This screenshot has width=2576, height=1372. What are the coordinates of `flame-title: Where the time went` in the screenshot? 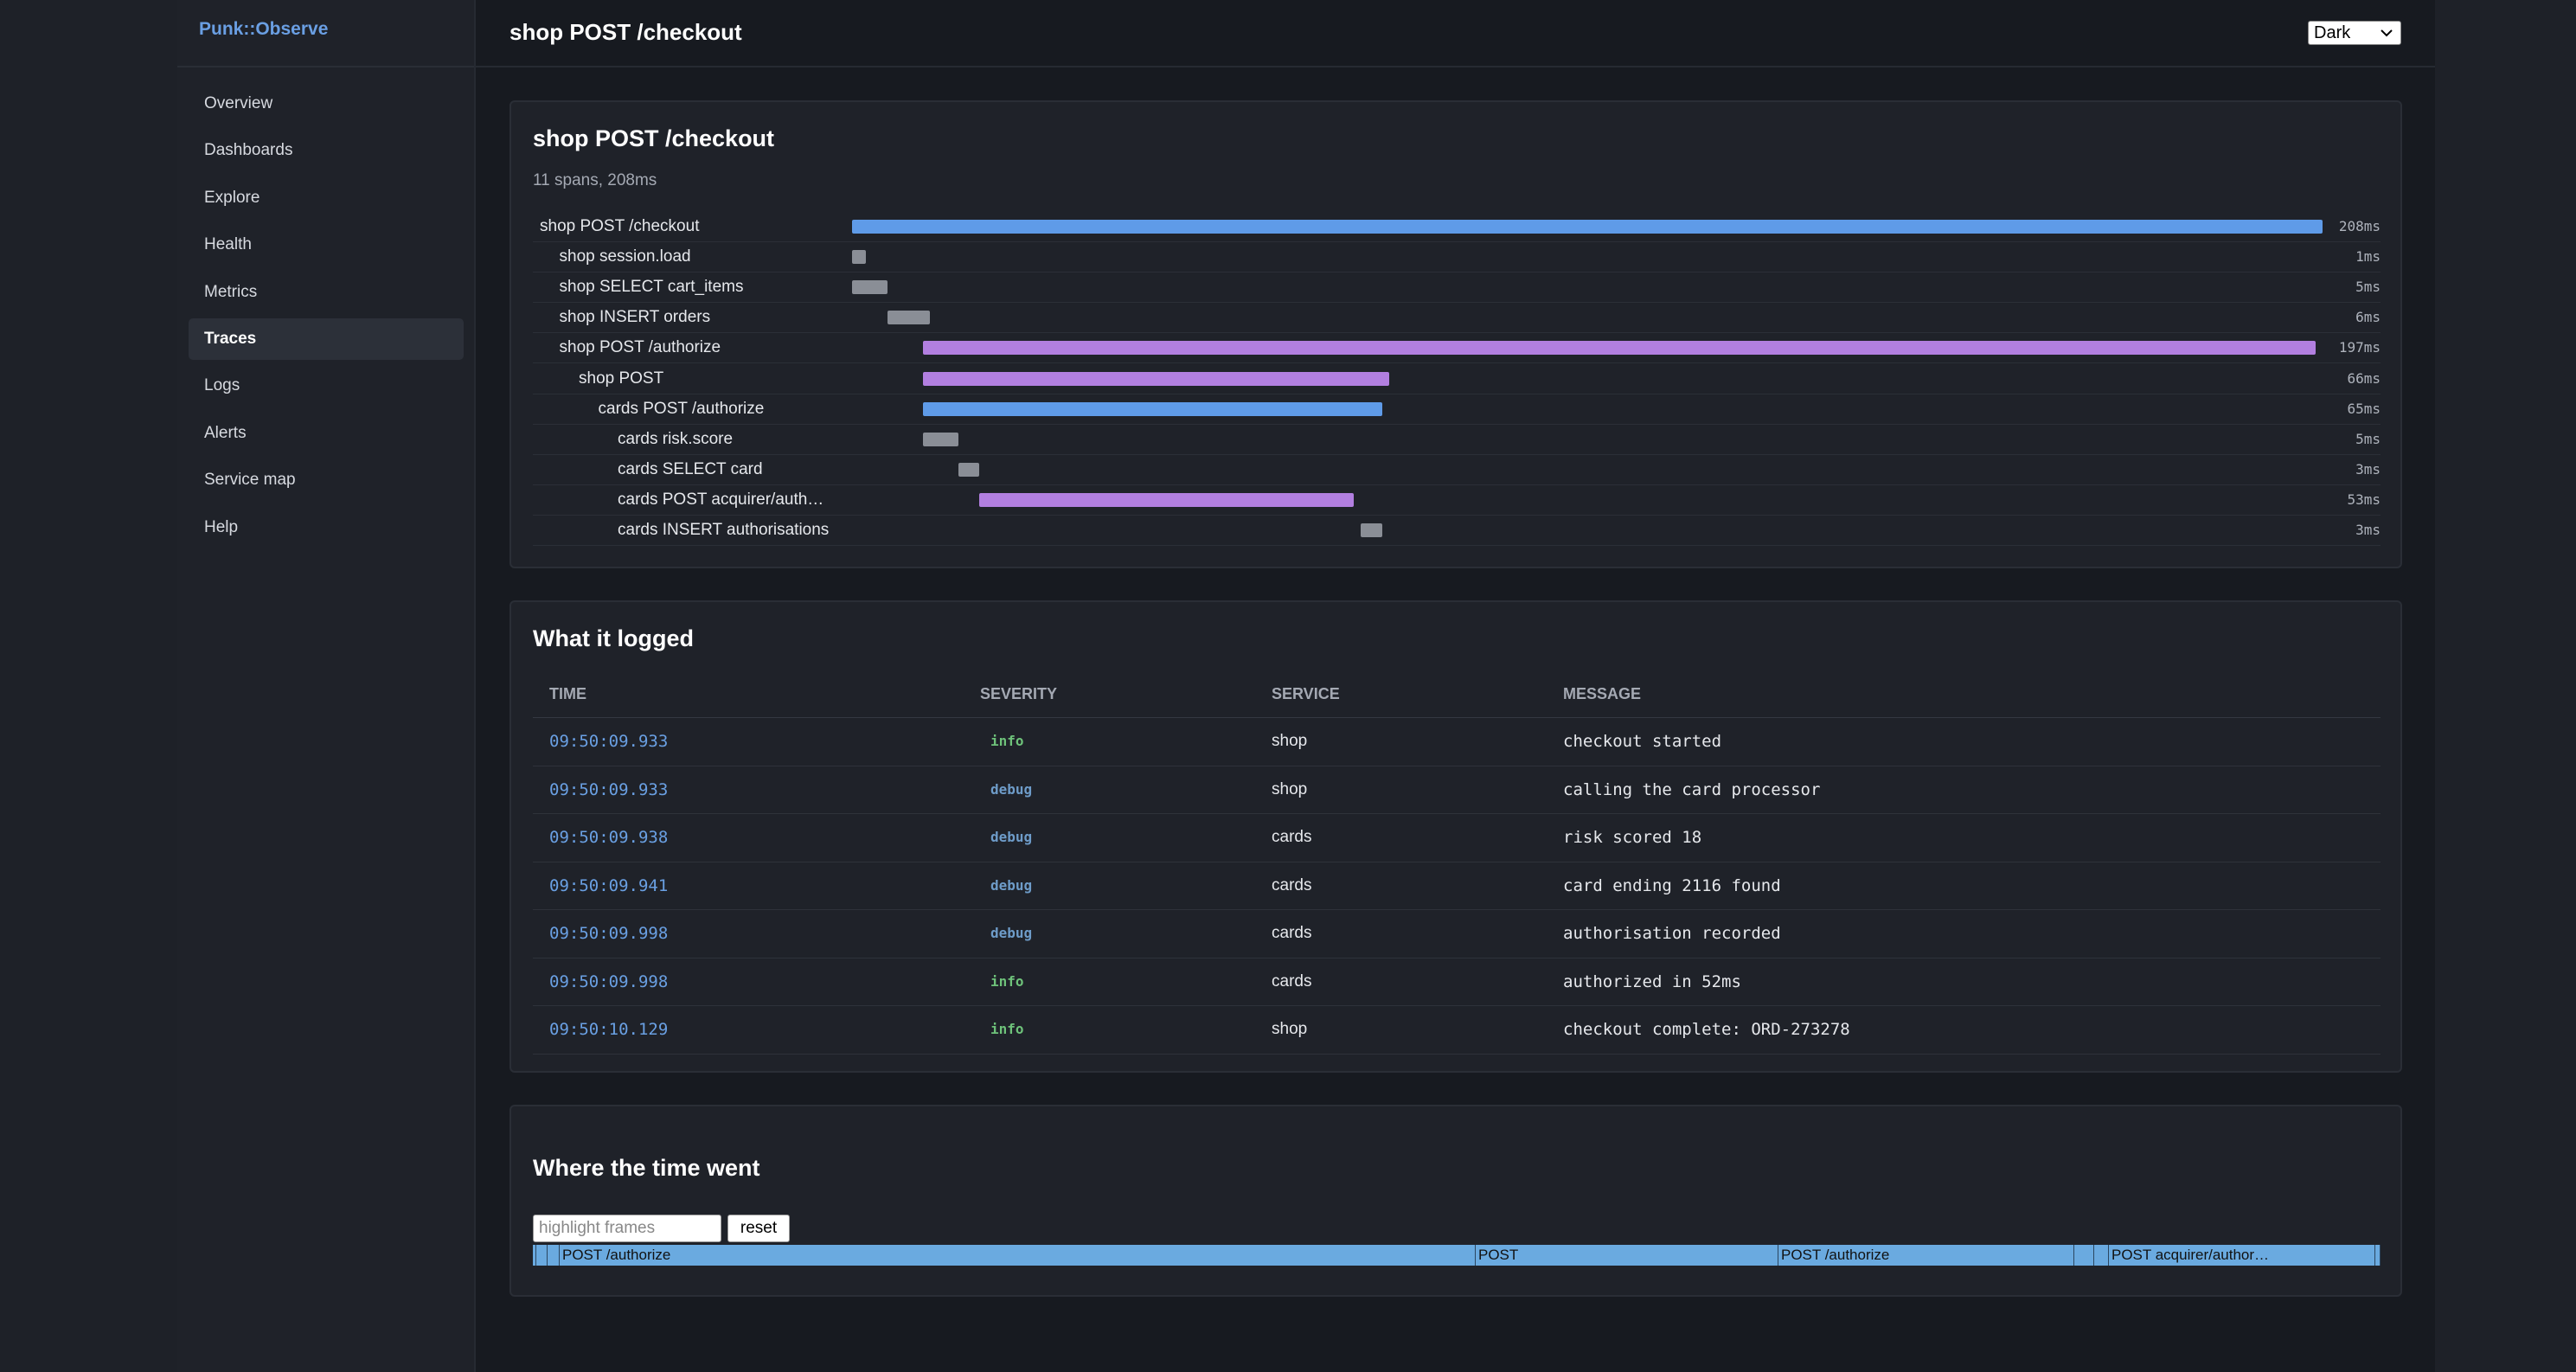 It's located at (646, 1168).